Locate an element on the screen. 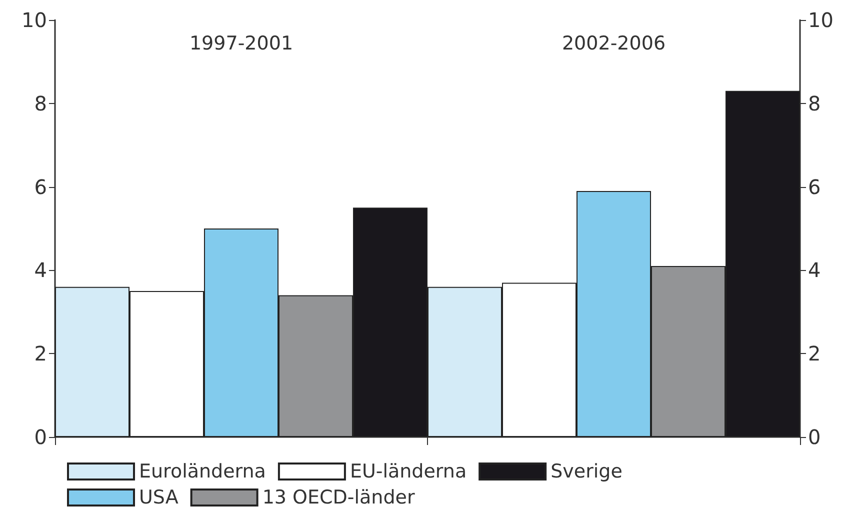 The height and width of the screenshot is (516, 847). y2-tick-label: 10 is located at coordinates (821, 20).